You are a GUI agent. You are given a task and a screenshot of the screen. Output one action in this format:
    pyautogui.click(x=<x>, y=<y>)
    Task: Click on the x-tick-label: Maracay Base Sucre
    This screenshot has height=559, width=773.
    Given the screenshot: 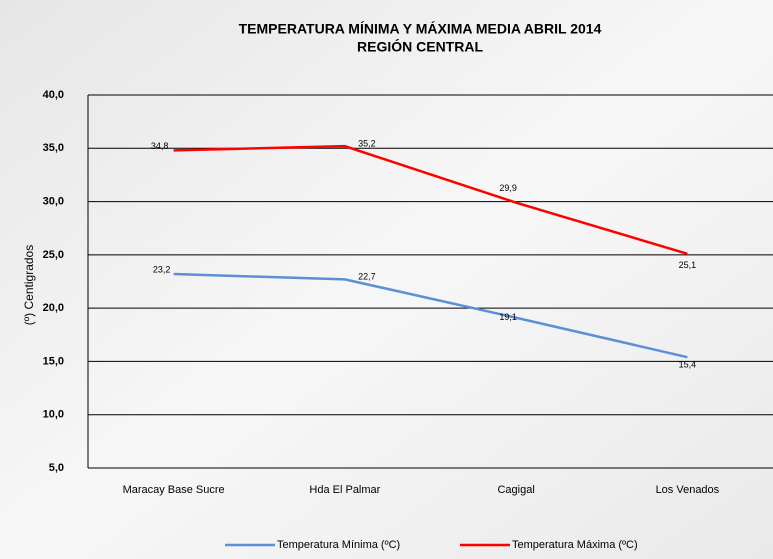 What is the action you would take?
    pyautogui.click(x=174, y=490)
    